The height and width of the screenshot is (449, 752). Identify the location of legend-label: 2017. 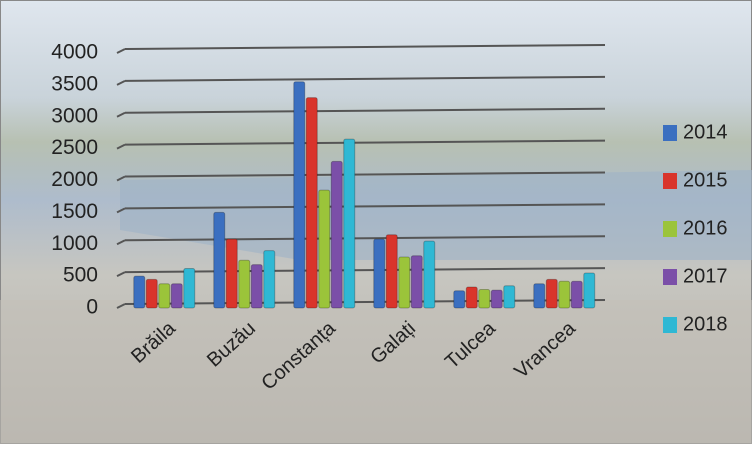
(705, 276).